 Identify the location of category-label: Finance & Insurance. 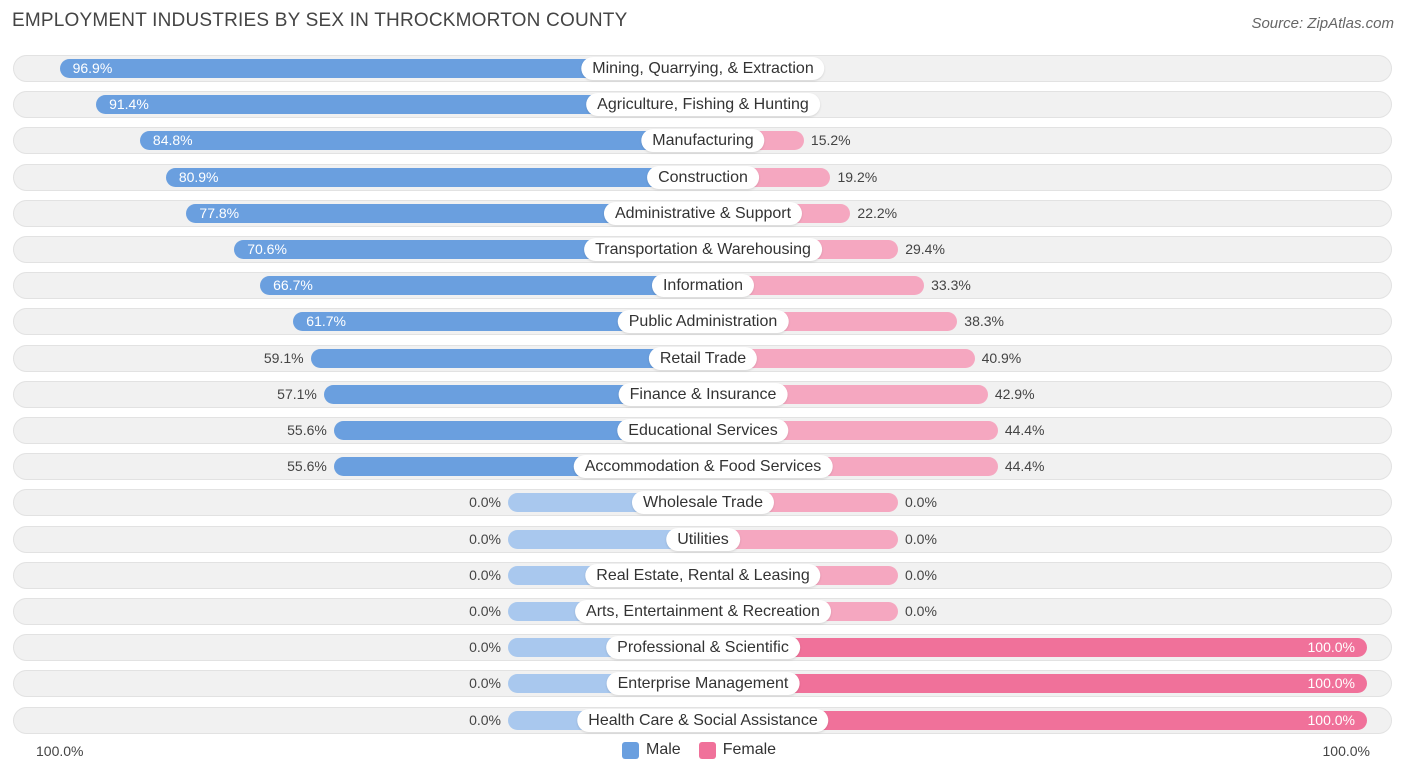
(703, 394).